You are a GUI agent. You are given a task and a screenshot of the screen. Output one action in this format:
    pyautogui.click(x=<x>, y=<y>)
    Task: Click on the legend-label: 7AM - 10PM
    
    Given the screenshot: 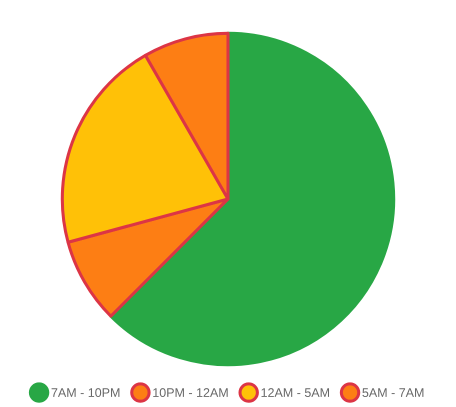 What is the action you would take?
    pyautogui.click(x=86, y=393)
    